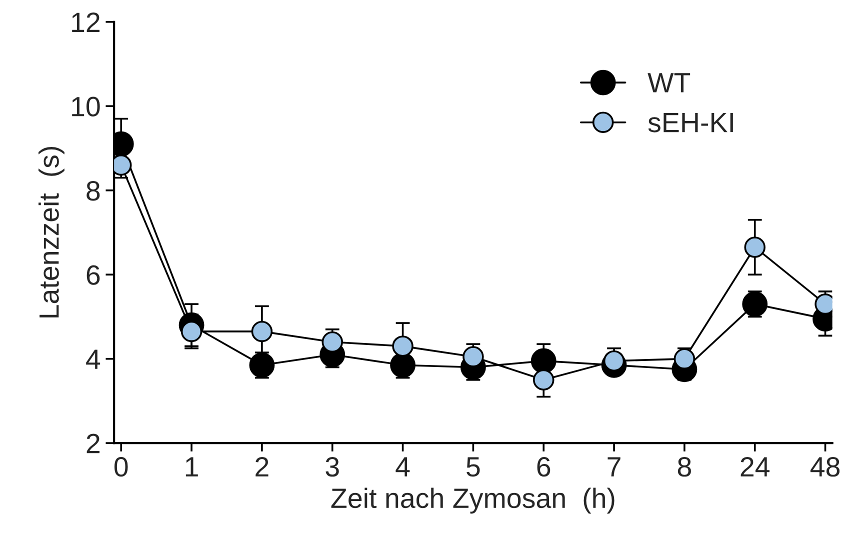 The width and height of the screenshot is (845, 547). What do you see at coordinates (614, 466) in the screenshot?
I see `x-tick-label: 7` at bounding box center [614, 466].